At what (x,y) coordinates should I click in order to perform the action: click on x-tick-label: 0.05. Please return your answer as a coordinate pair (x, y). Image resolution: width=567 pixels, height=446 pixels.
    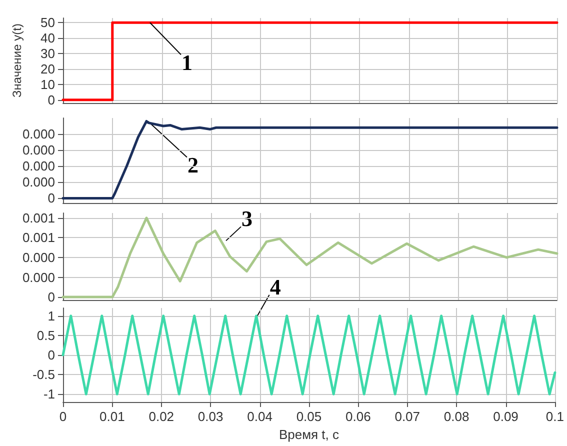
    Looking at the image, I should click on (309, 416).